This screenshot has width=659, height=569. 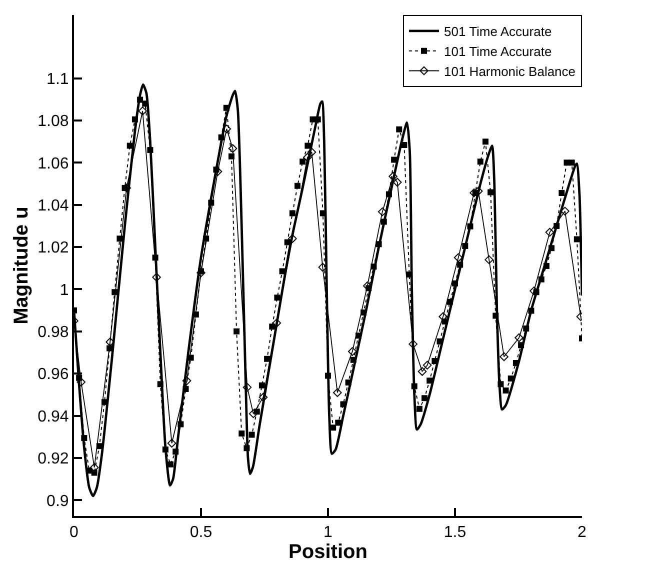 I want to click on y-tick-label: 1.1, so click(x=57, y=79).